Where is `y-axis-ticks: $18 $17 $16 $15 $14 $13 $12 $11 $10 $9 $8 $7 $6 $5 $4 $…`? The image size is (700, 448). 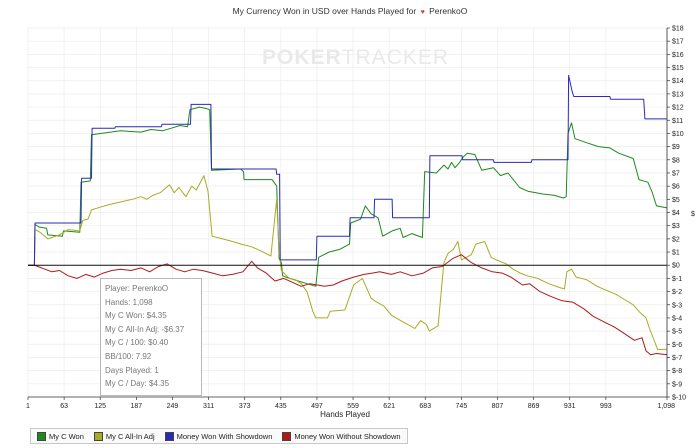
y-axis-ticks: $18 $17 $16 $15 $14 $13 $12 $11 $10 $9 $8 $7 $6 $5 $4 $… is located at coordinates (676, 214).